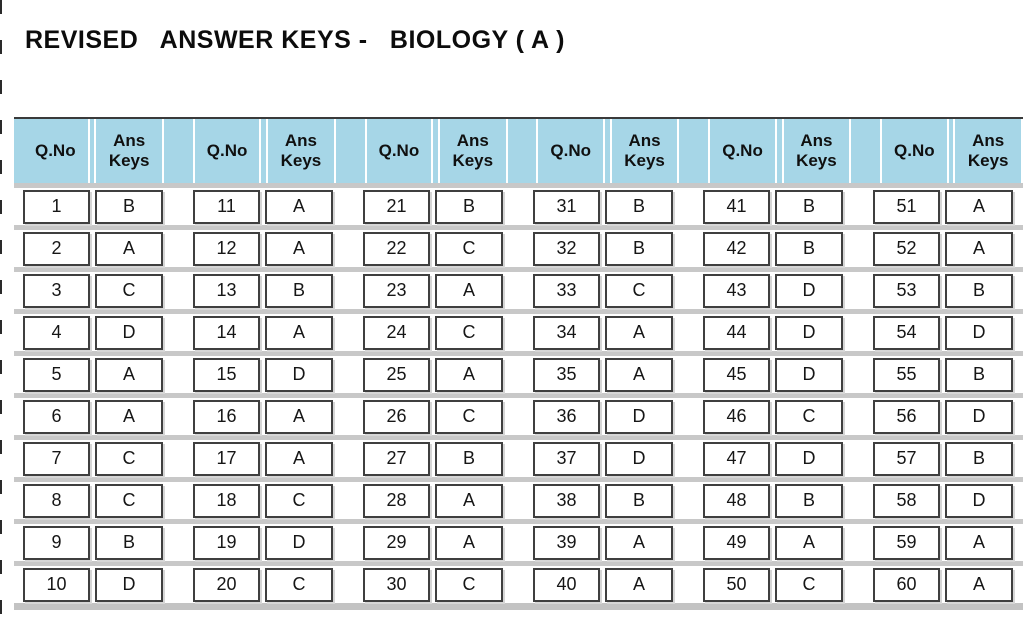 This screenshot has width=1023, height=622. Describe the element at coordinates (396, 332) in the screenshot. I see `question-number-cell: 24` at that location.